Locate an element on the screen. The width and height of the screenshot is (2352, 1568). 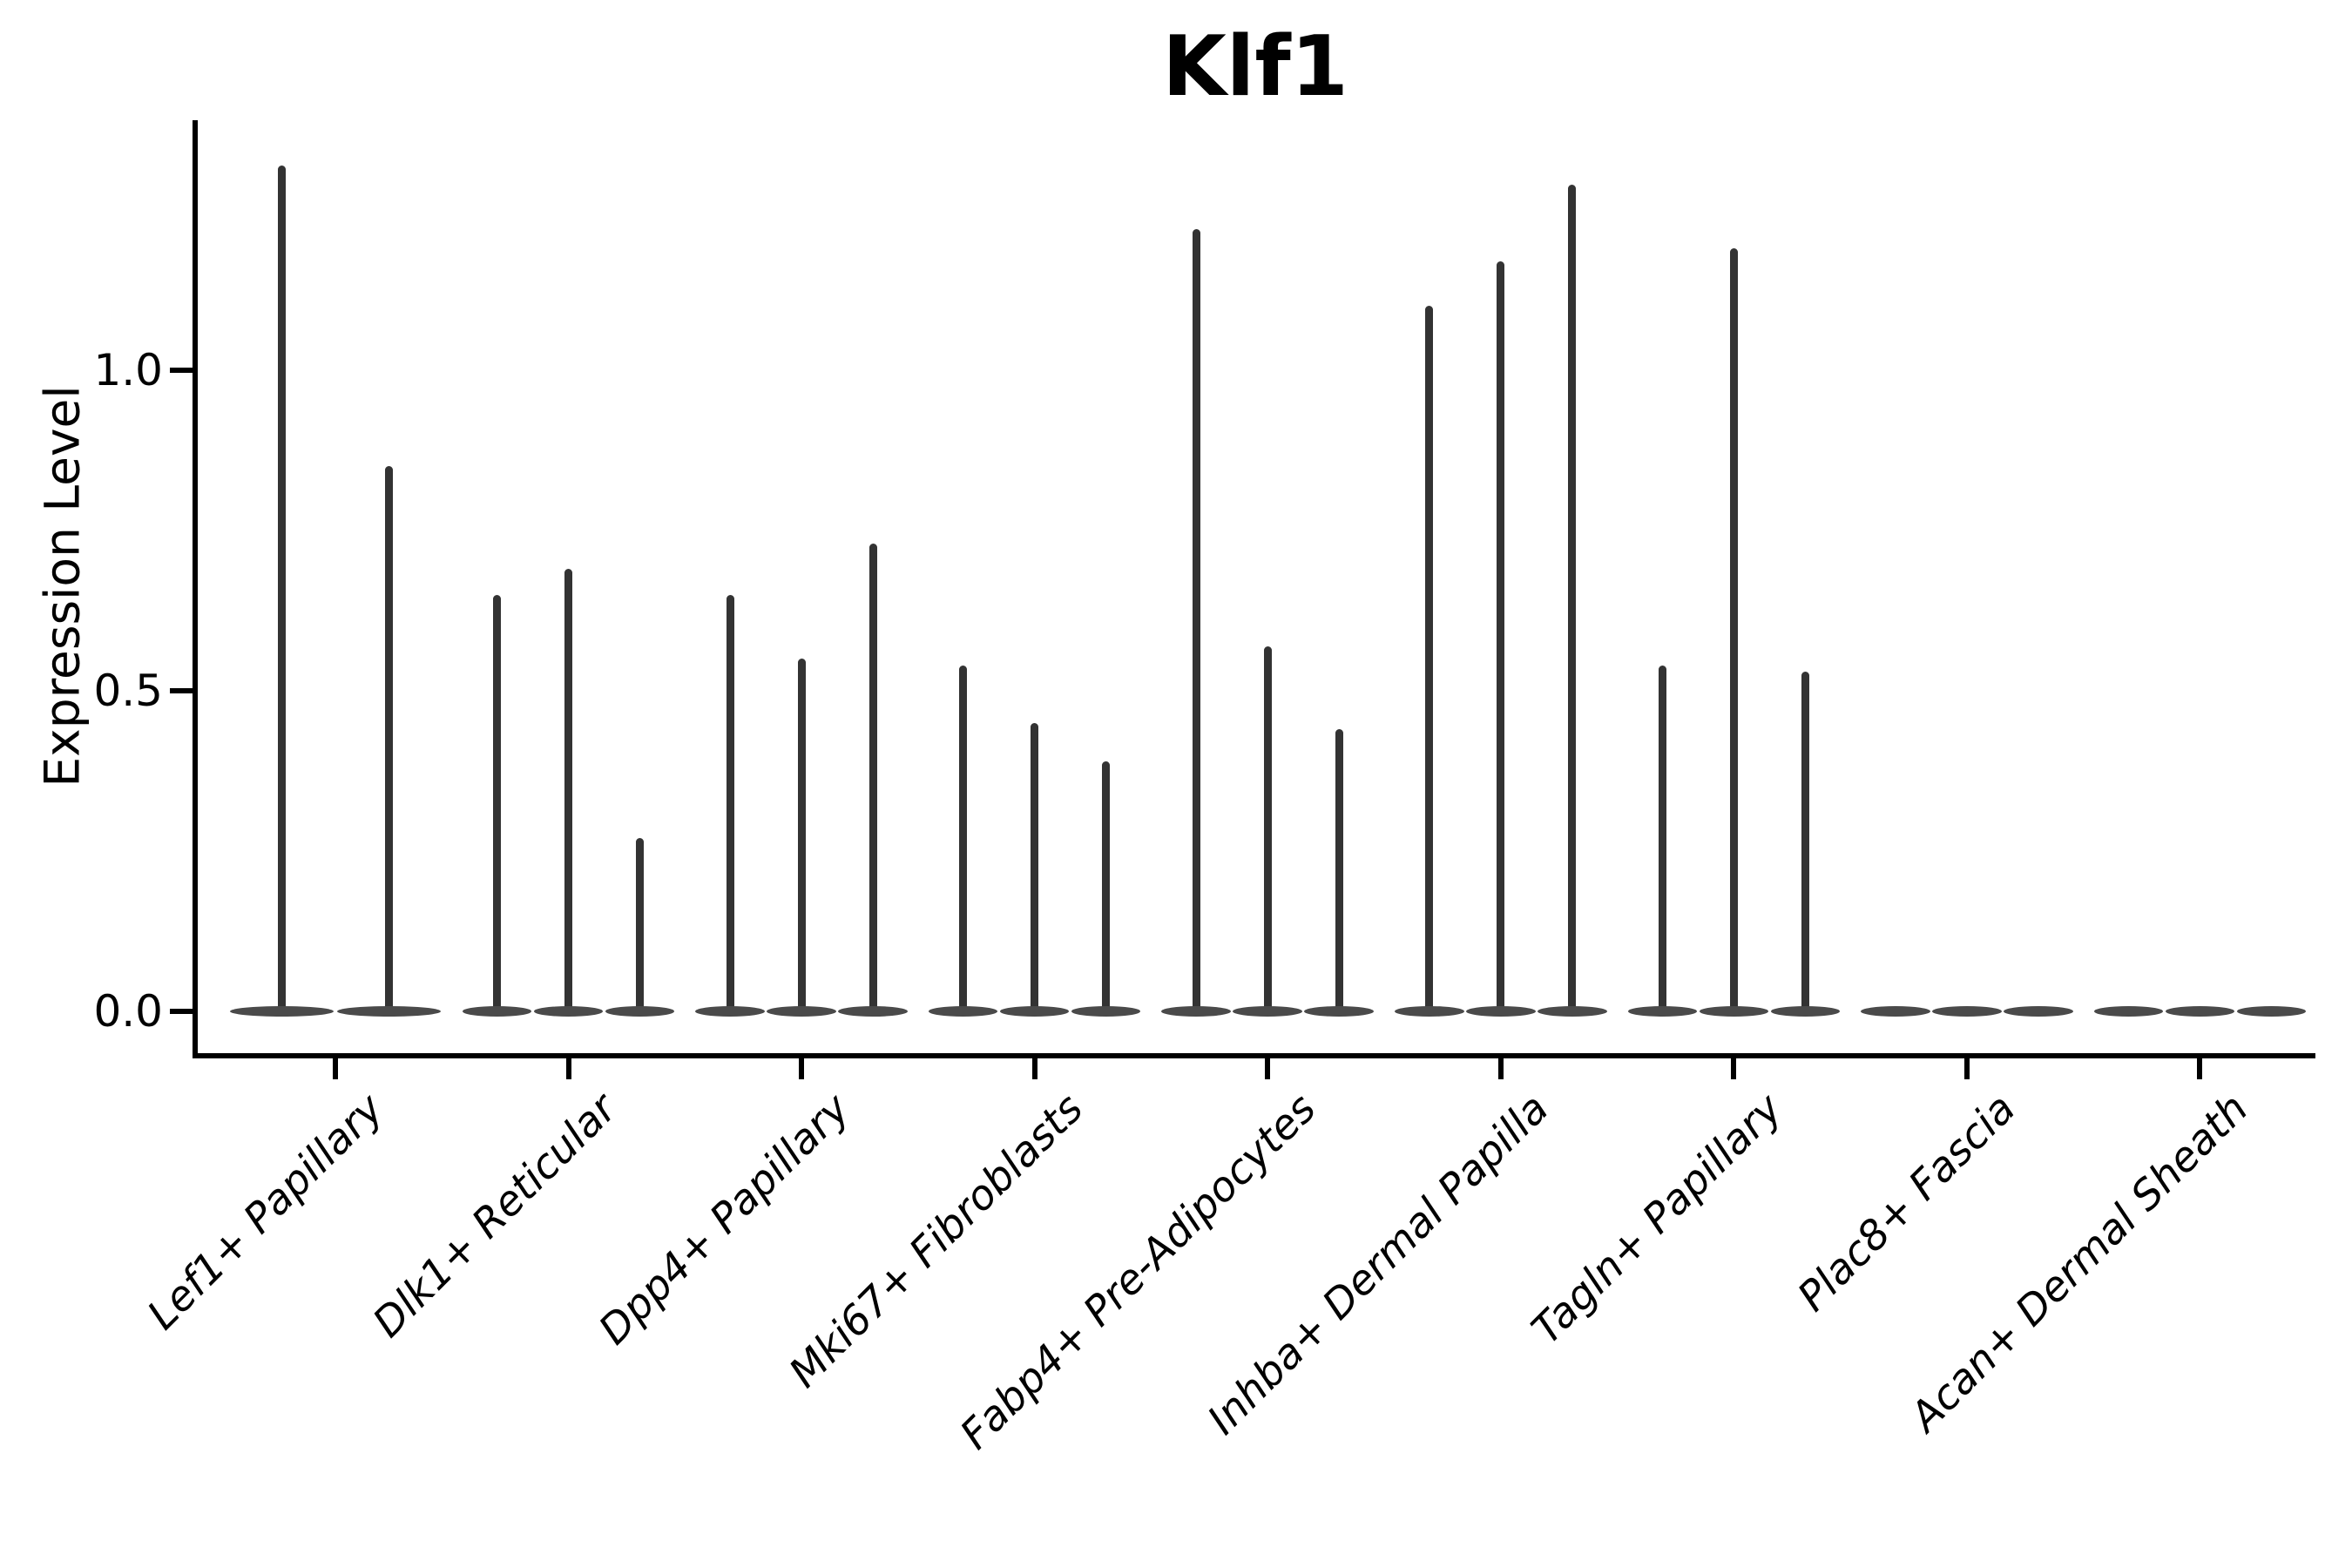
y-tick-label: 0.5 is located at coordinates (128, 692).